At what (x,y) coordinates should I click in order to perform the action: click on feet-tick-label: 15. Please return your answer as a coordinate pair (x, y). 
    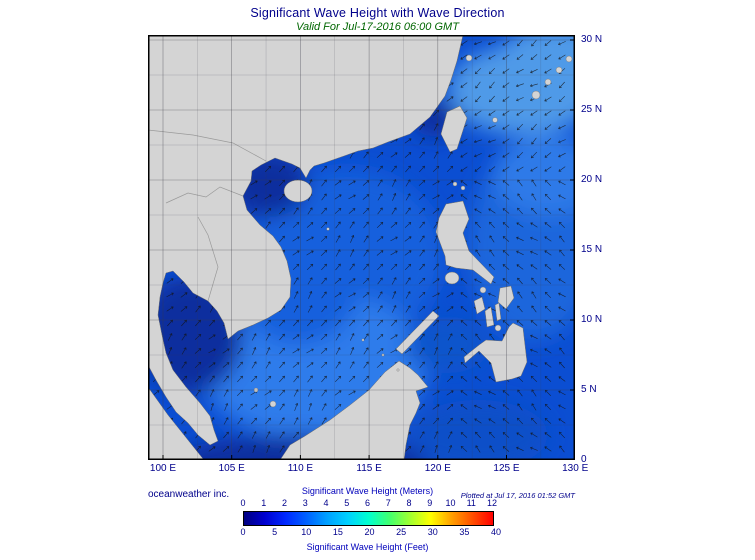
    Looking at the image, I should click on (337, 532).